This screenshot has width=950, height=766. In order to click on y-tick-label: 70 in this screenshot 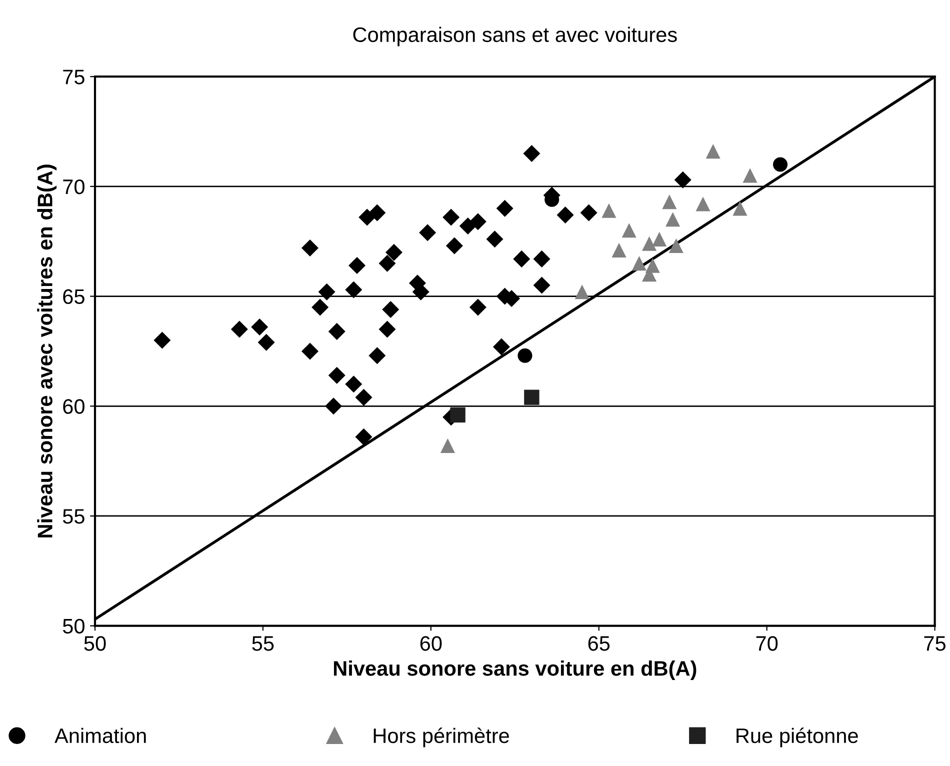, I will do `click(73, 186)`.